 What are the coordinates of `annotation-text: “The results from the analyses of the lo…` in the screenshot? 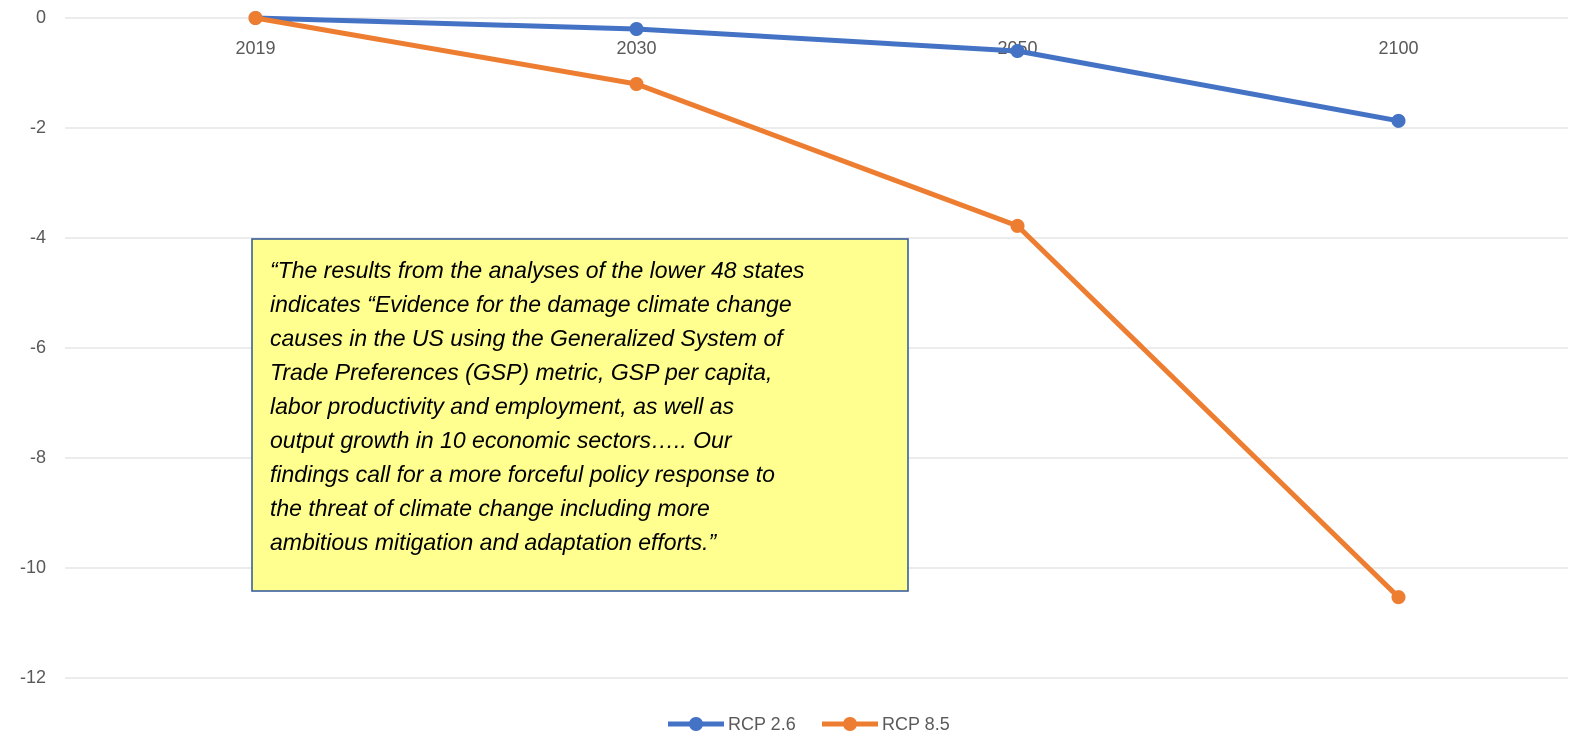 It's located at (537, 270).